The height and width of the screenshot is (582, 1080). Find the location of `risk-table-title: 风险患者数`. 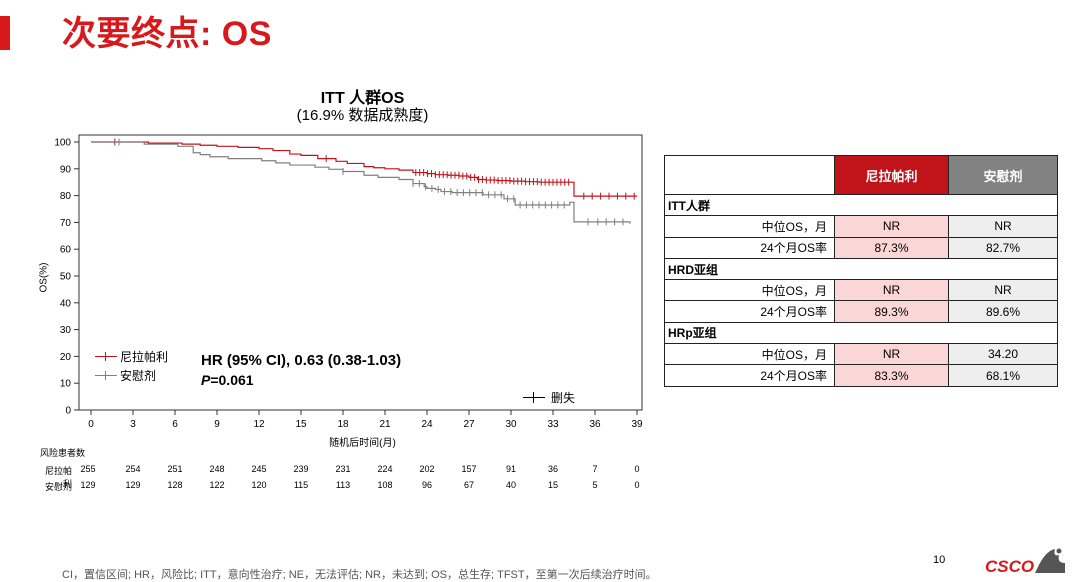

risk-table-title: 风险患者数 is located at coordinates (63, 453).